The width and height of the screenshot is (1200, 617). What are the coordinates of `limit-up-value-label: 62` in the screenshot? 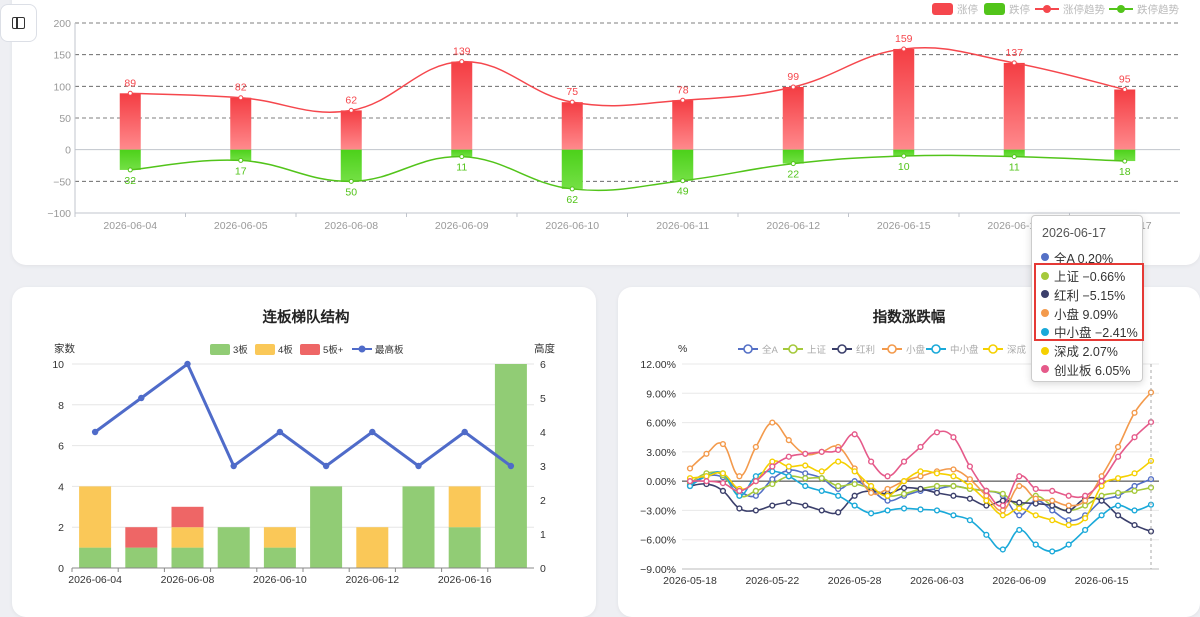 It's located at (351, 100).